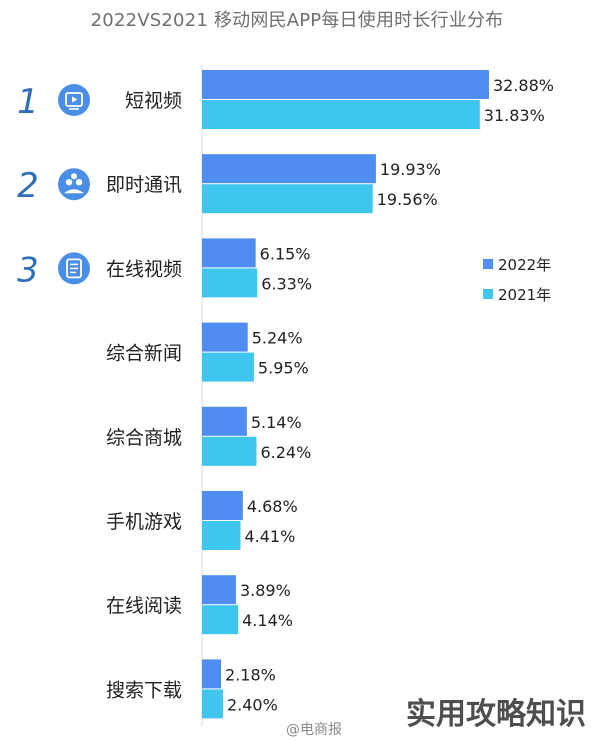 The width and height of the screenshot is (594, 742). I want to click on data-label-2021: 31.83%, so click(514, 115).